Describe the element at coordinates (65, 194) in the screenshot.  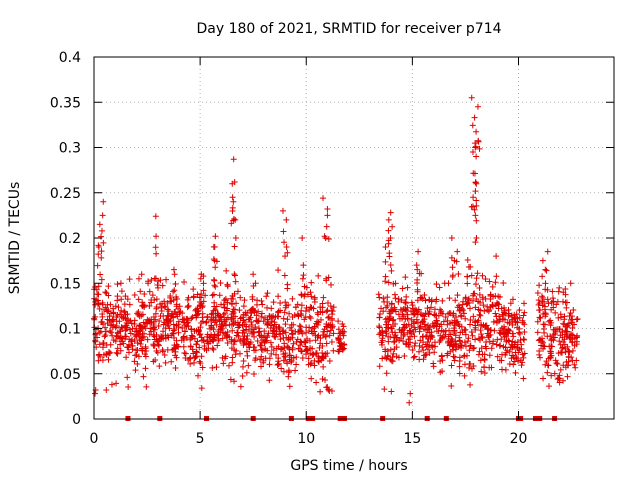
I see `y-tick-label: 0.25` at that location.